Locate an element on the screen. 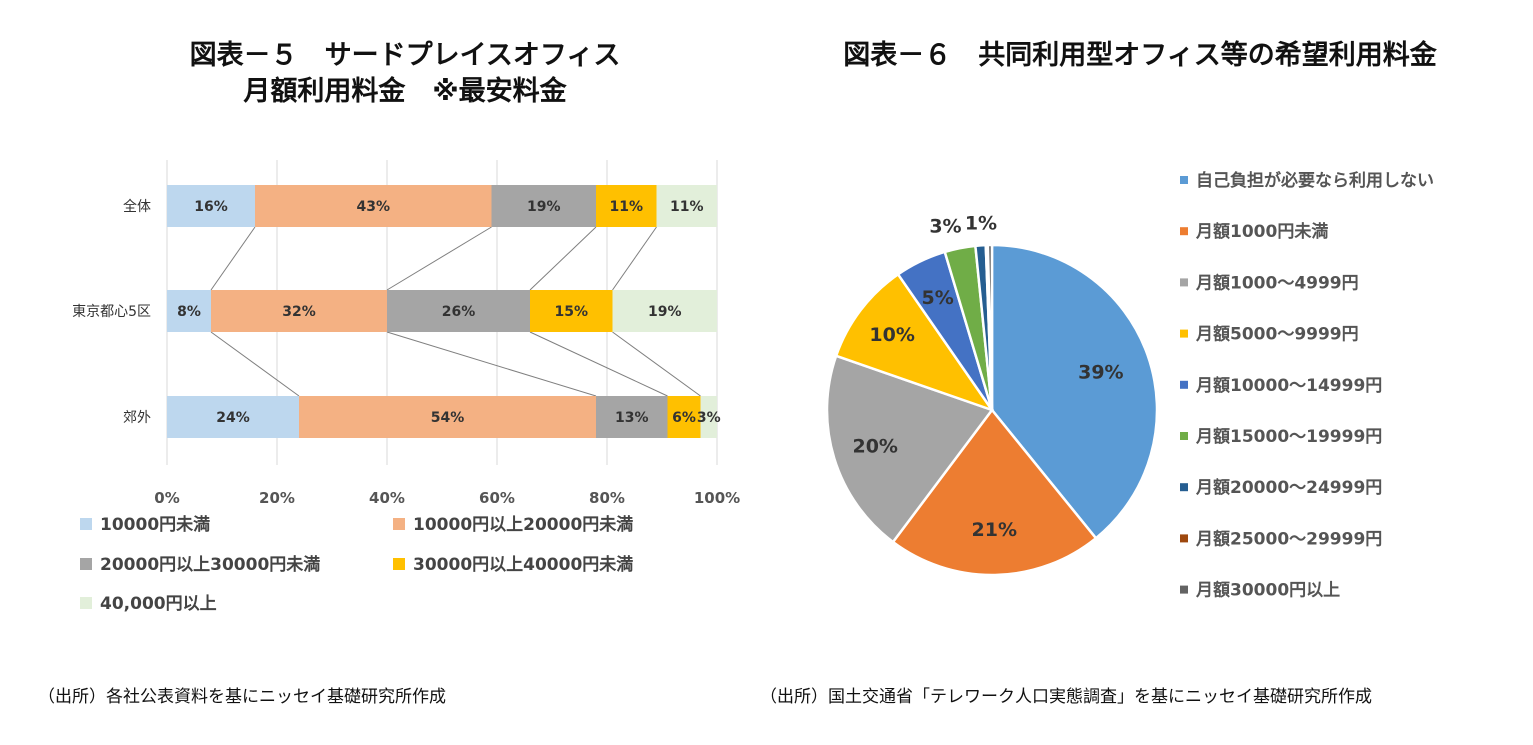  bar-data-label: 8% is located at coordinates (189, 312).